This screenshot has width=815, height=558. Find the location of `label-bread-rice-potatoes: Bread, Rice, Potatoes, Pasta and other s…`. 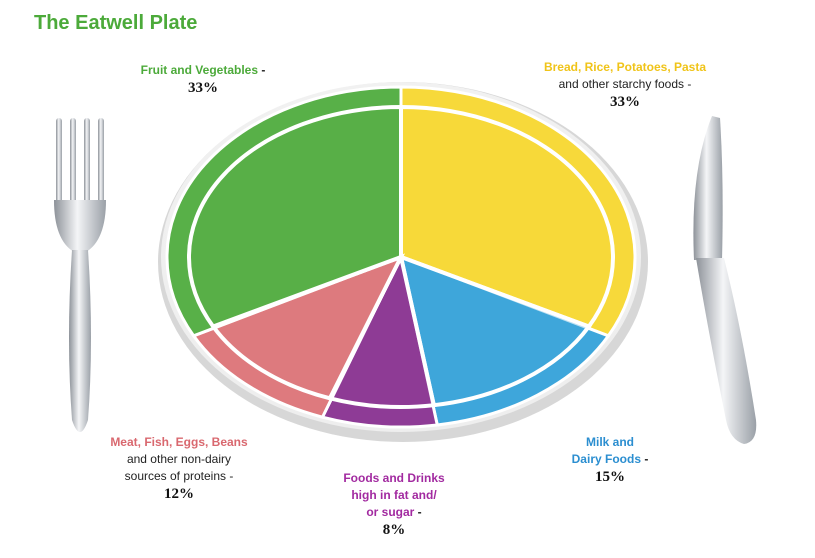

label-bread-rice-potatoes: Bread, Rice, Potatoes, Pasta and other s… is located at coordinates (625, 85).